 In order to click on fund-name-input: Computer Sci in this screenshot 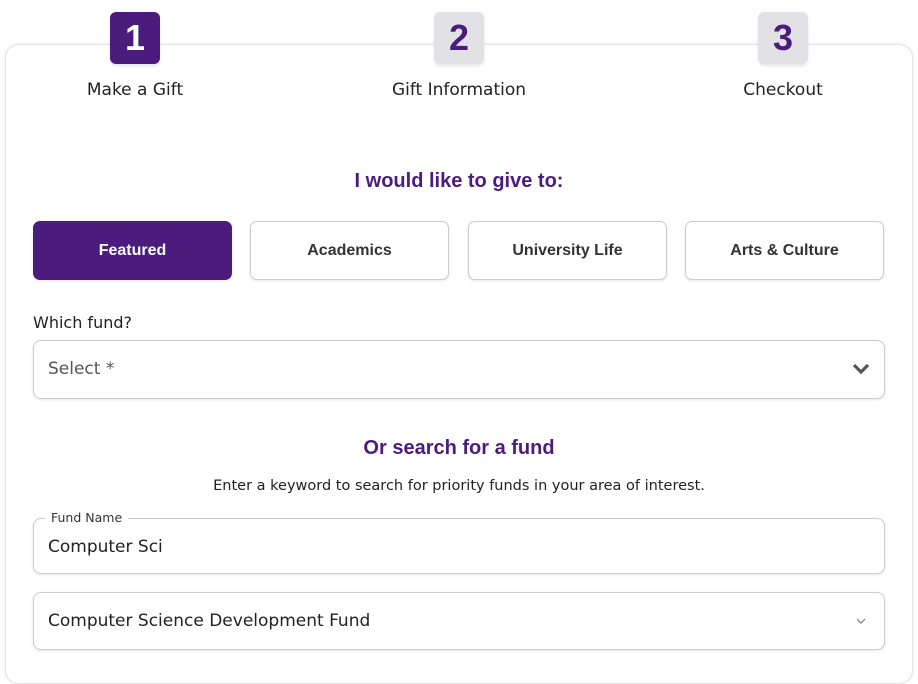, I will do `click(459, 546)`.